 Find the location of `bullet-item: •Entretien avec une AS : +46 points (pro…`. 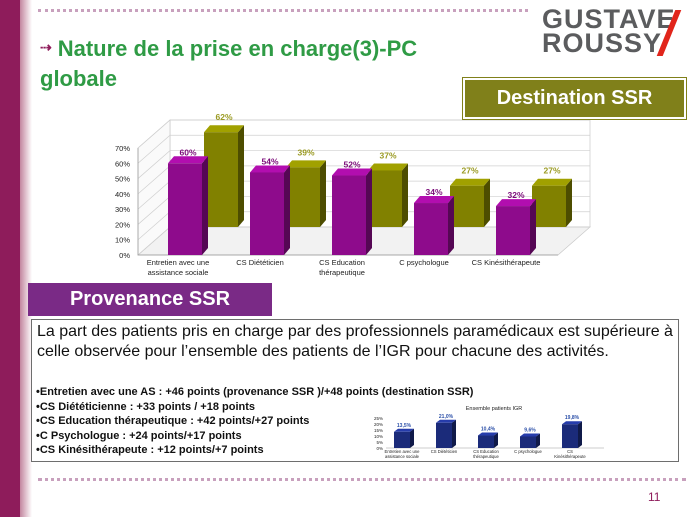

bullet-item: •Entretien avec une AS : +46 points (pro… is located at coordinates (255, 392).